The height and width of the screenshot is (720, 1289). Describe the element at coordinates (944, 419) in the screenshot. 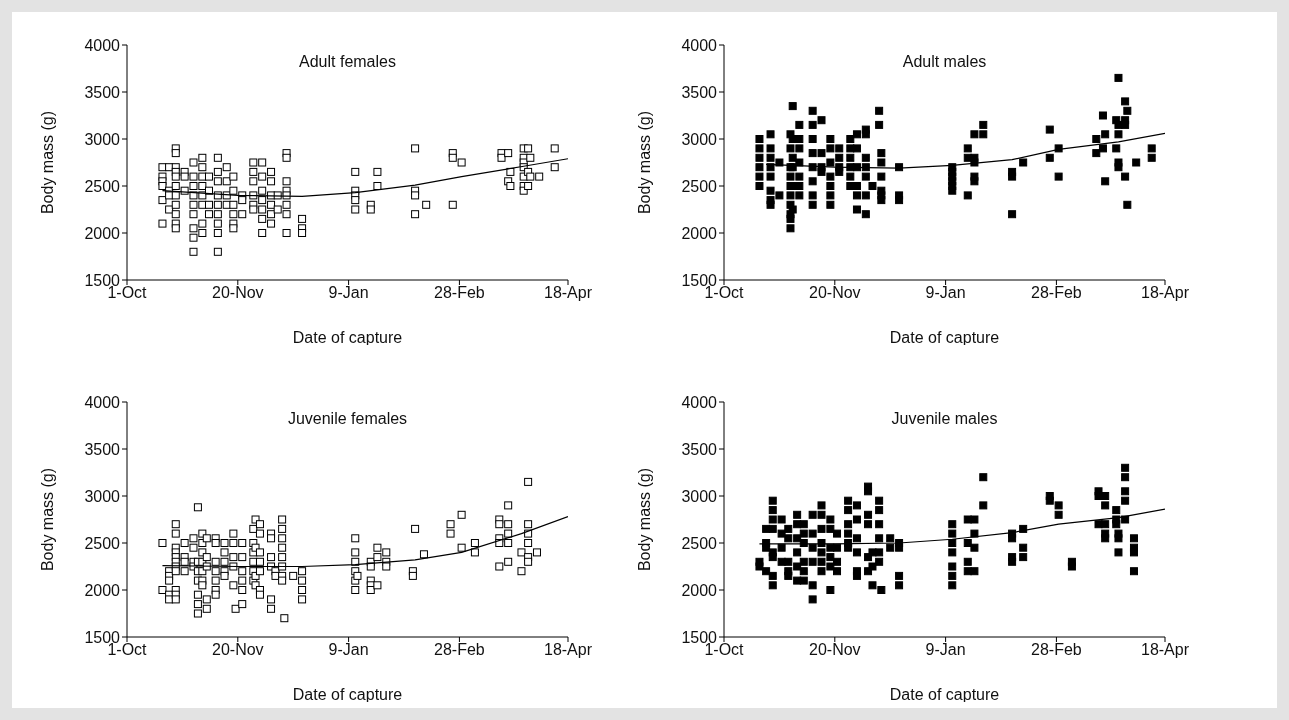

I see `text: Juvenile males` at that location.